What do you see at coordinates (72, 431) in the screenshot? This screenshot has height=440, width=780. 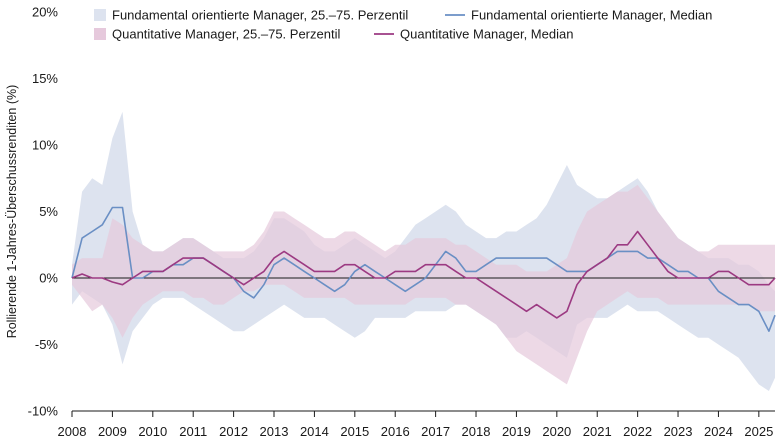 I see `x-tick-label: 2008` at bounding box center [72, 431].